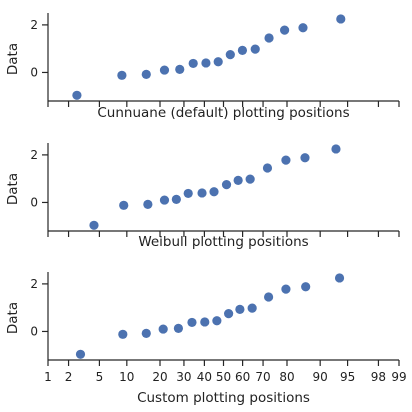 Image resolution: width=412 pixels, height=412 pixels. Describe the element at coordinates (320, 377) in the screenshot. I see `x-tick-label: 90` at that location.